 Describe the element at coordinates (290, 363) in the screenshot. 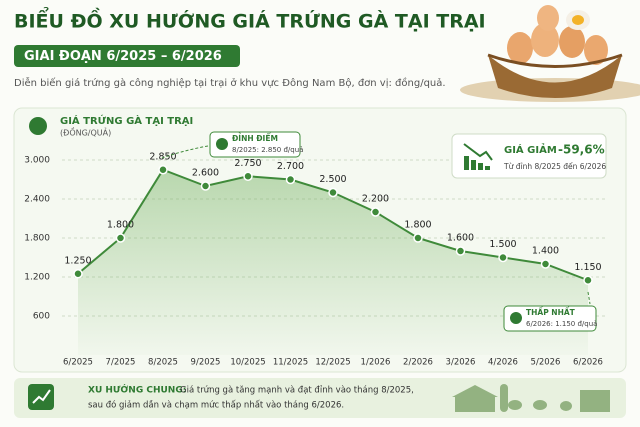

I see `x-tick-label: 11/2025` at that location.